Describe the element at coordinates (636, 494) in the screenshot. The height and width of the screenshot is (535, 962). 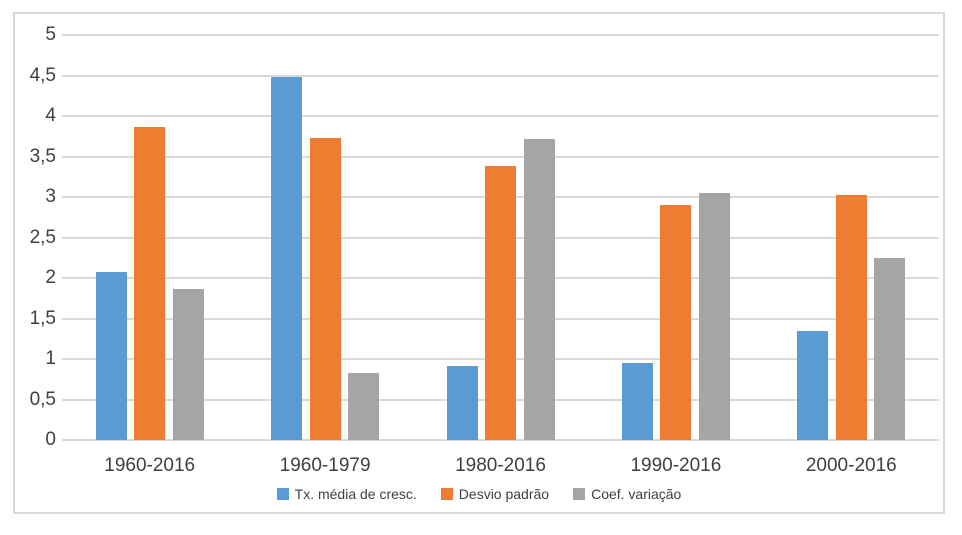
I see `legend-label: Coef. variação` at that location.